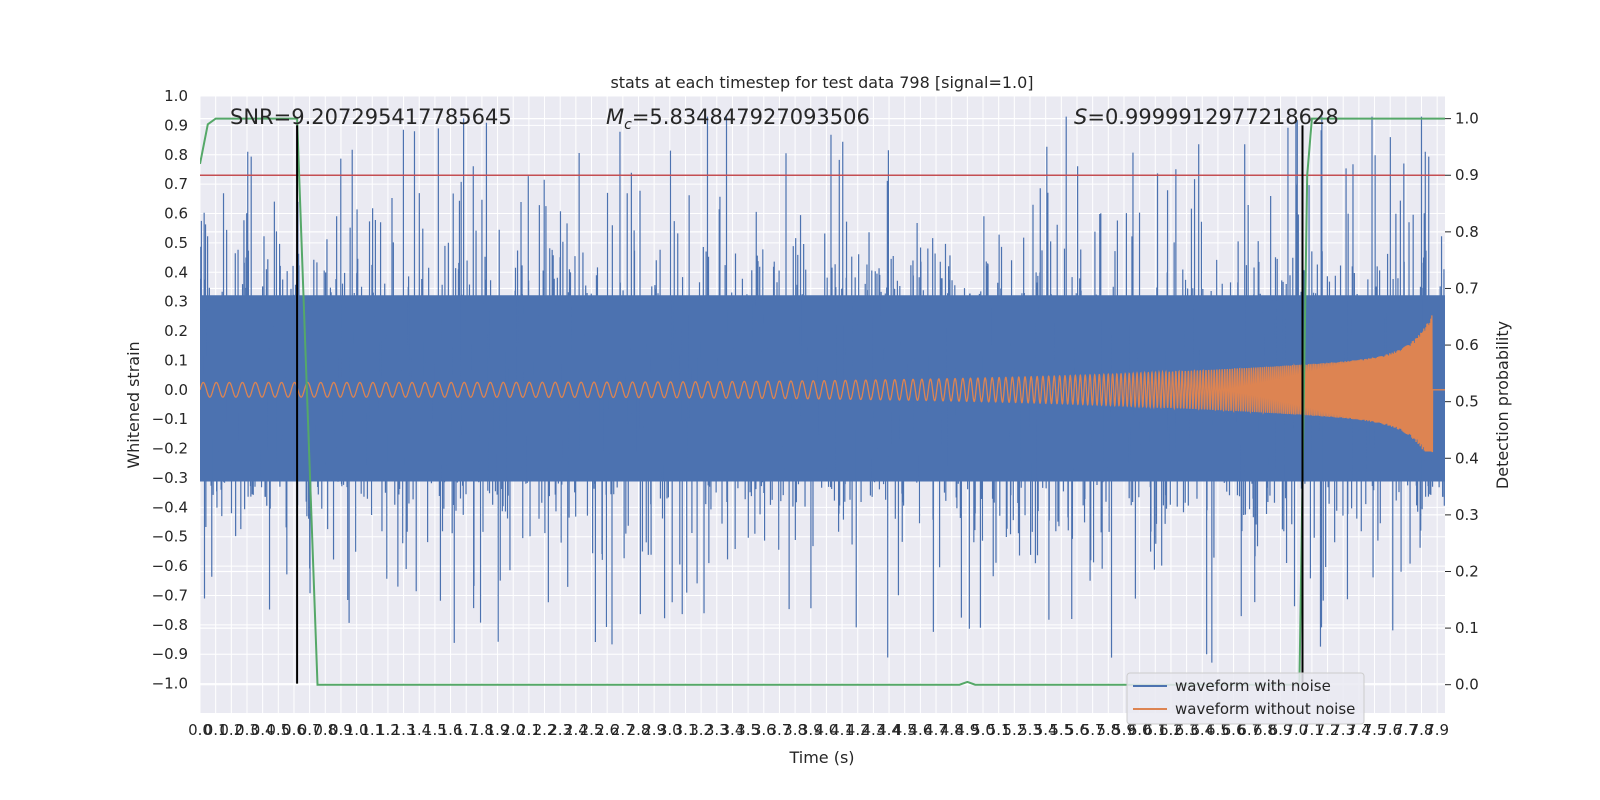 This screenshot has height=800, width=1600. What do you see at coordinates (1343, 730) in the screenshot?
I see `x-tick-label: 7.3` at bounding box center [1343, 730].